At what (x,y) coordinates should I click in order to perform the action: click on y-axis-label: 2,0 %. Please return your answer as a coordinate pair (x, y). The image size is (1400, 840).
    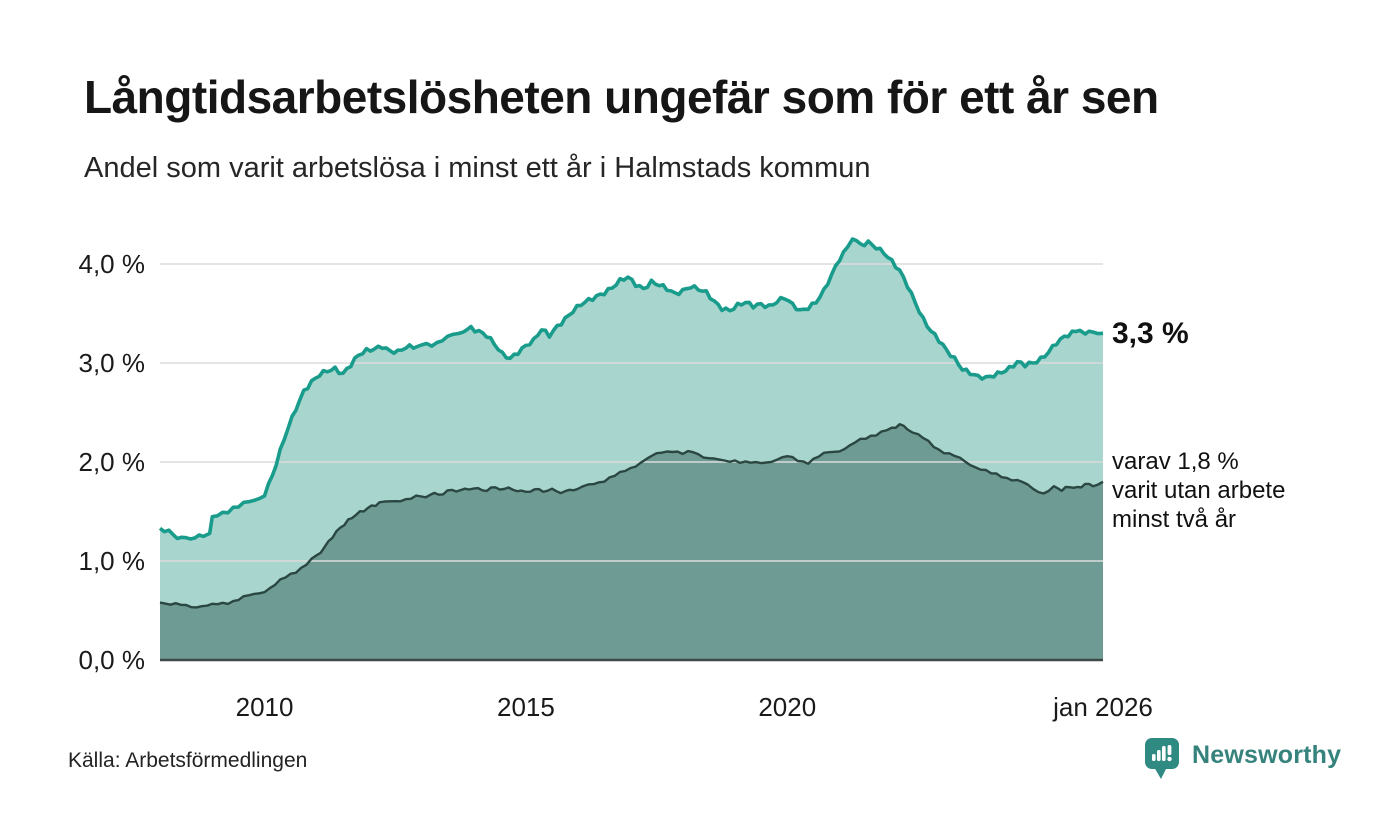
    Looking at the image, I should click on (112, 462).